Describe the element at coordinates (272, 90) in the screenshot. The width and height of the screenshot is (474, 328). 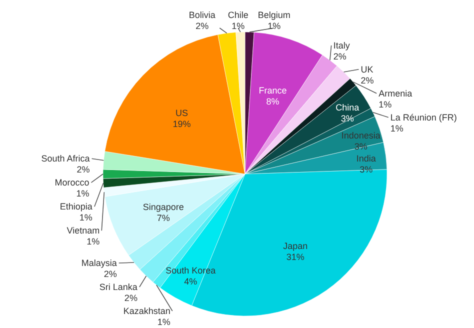
I see `slice-label: France` at that location.